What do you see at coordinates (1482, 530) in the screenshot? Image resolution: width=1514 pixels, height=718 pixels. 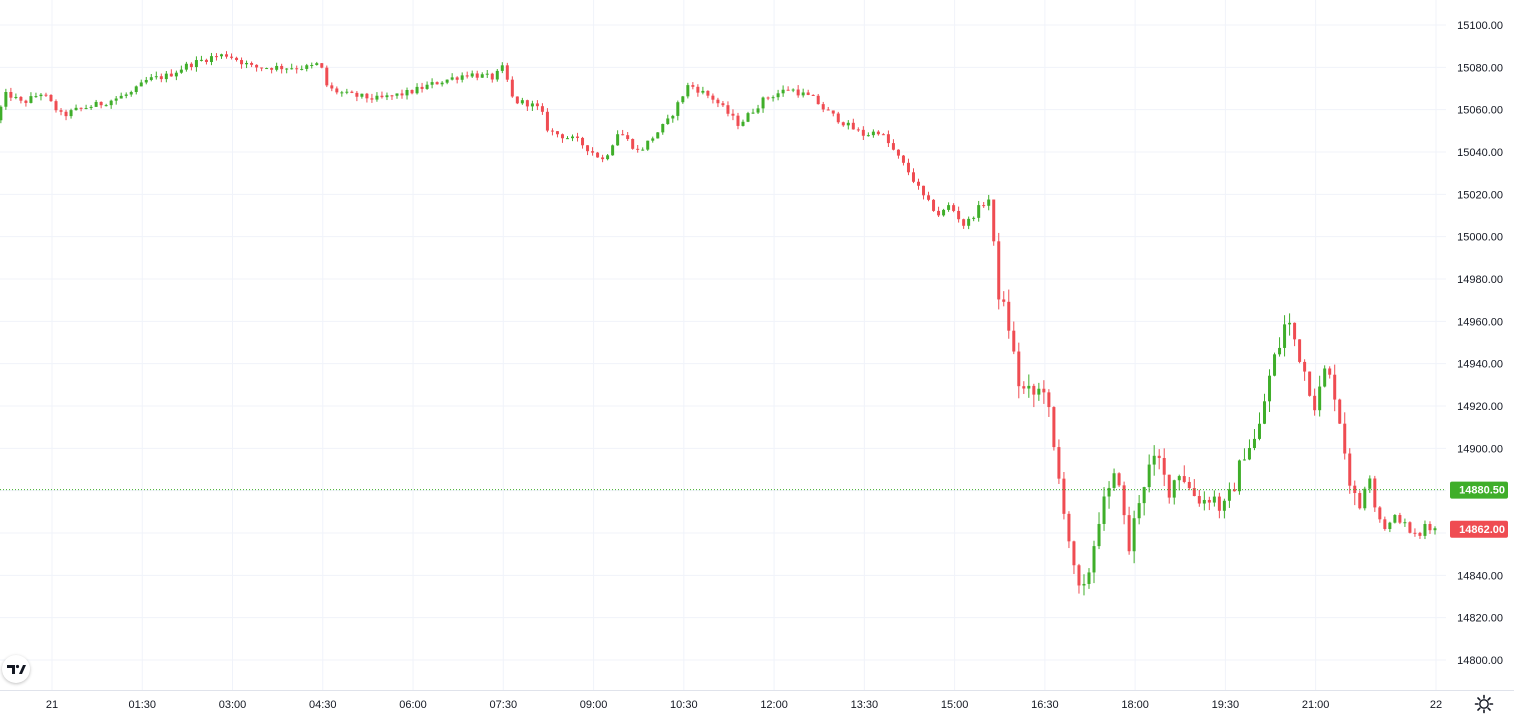 I see `current-price-badge-label: 14862.00` at bounding box center [1482, 530].